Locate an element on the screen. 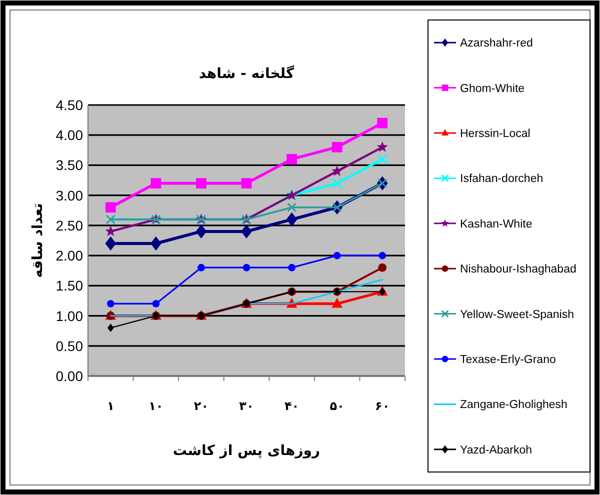  legend-label: Herssin-Local is located at coordinates (495, 134).